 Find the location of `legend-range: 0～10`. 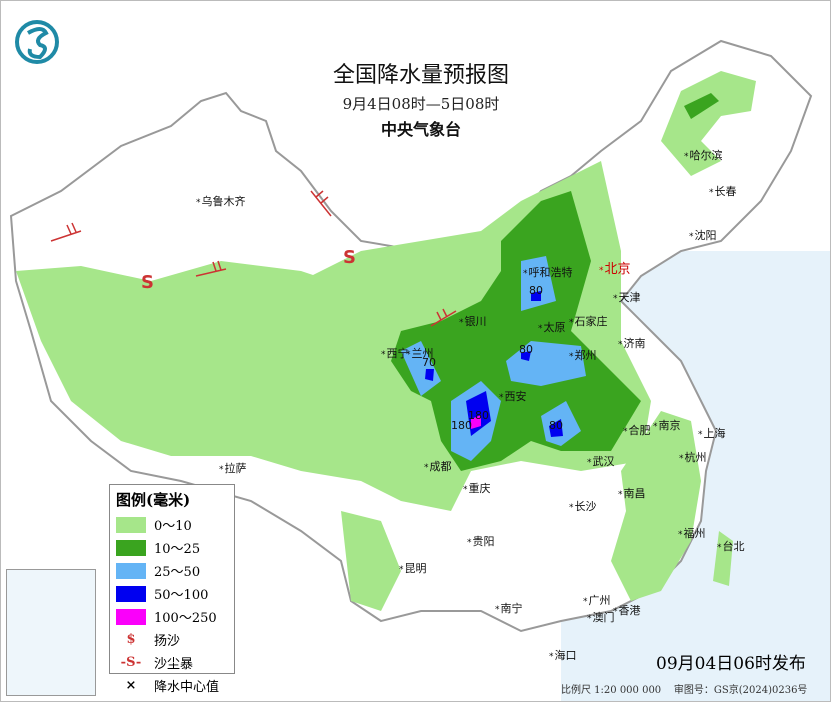

legend-range: 0～10 is located at coordinates (172, 524).